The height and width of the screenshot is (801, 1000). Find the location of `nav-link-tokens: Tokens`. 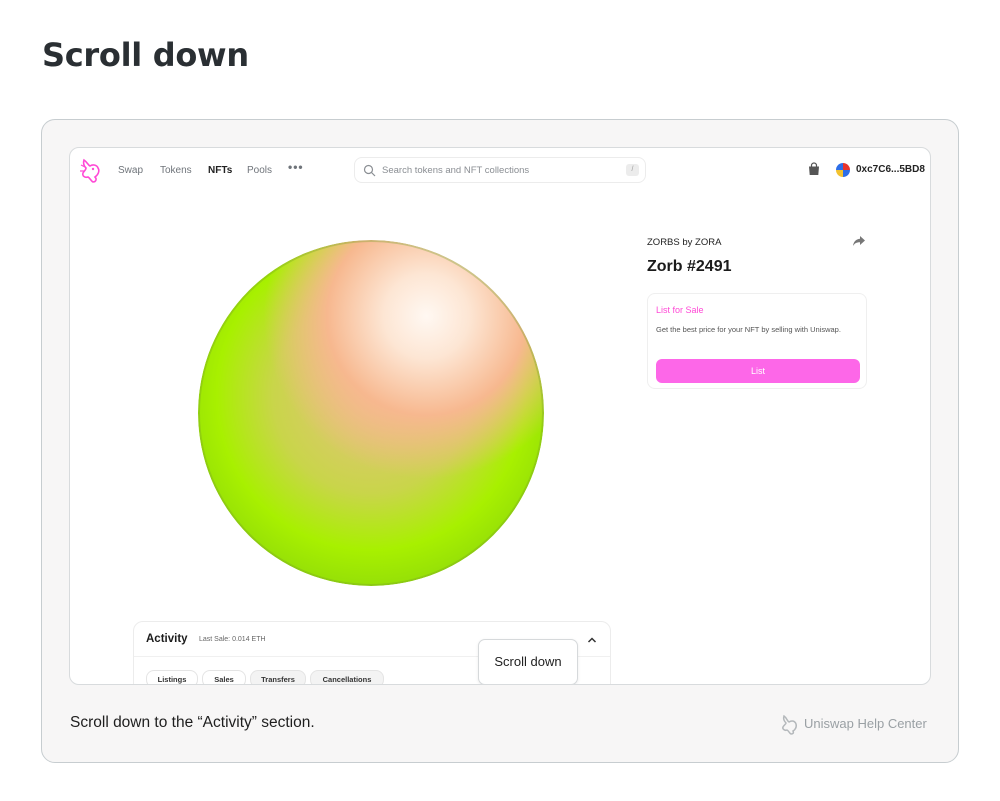

nav-link-tokens: Tokens is located at coordinates (176, 170).